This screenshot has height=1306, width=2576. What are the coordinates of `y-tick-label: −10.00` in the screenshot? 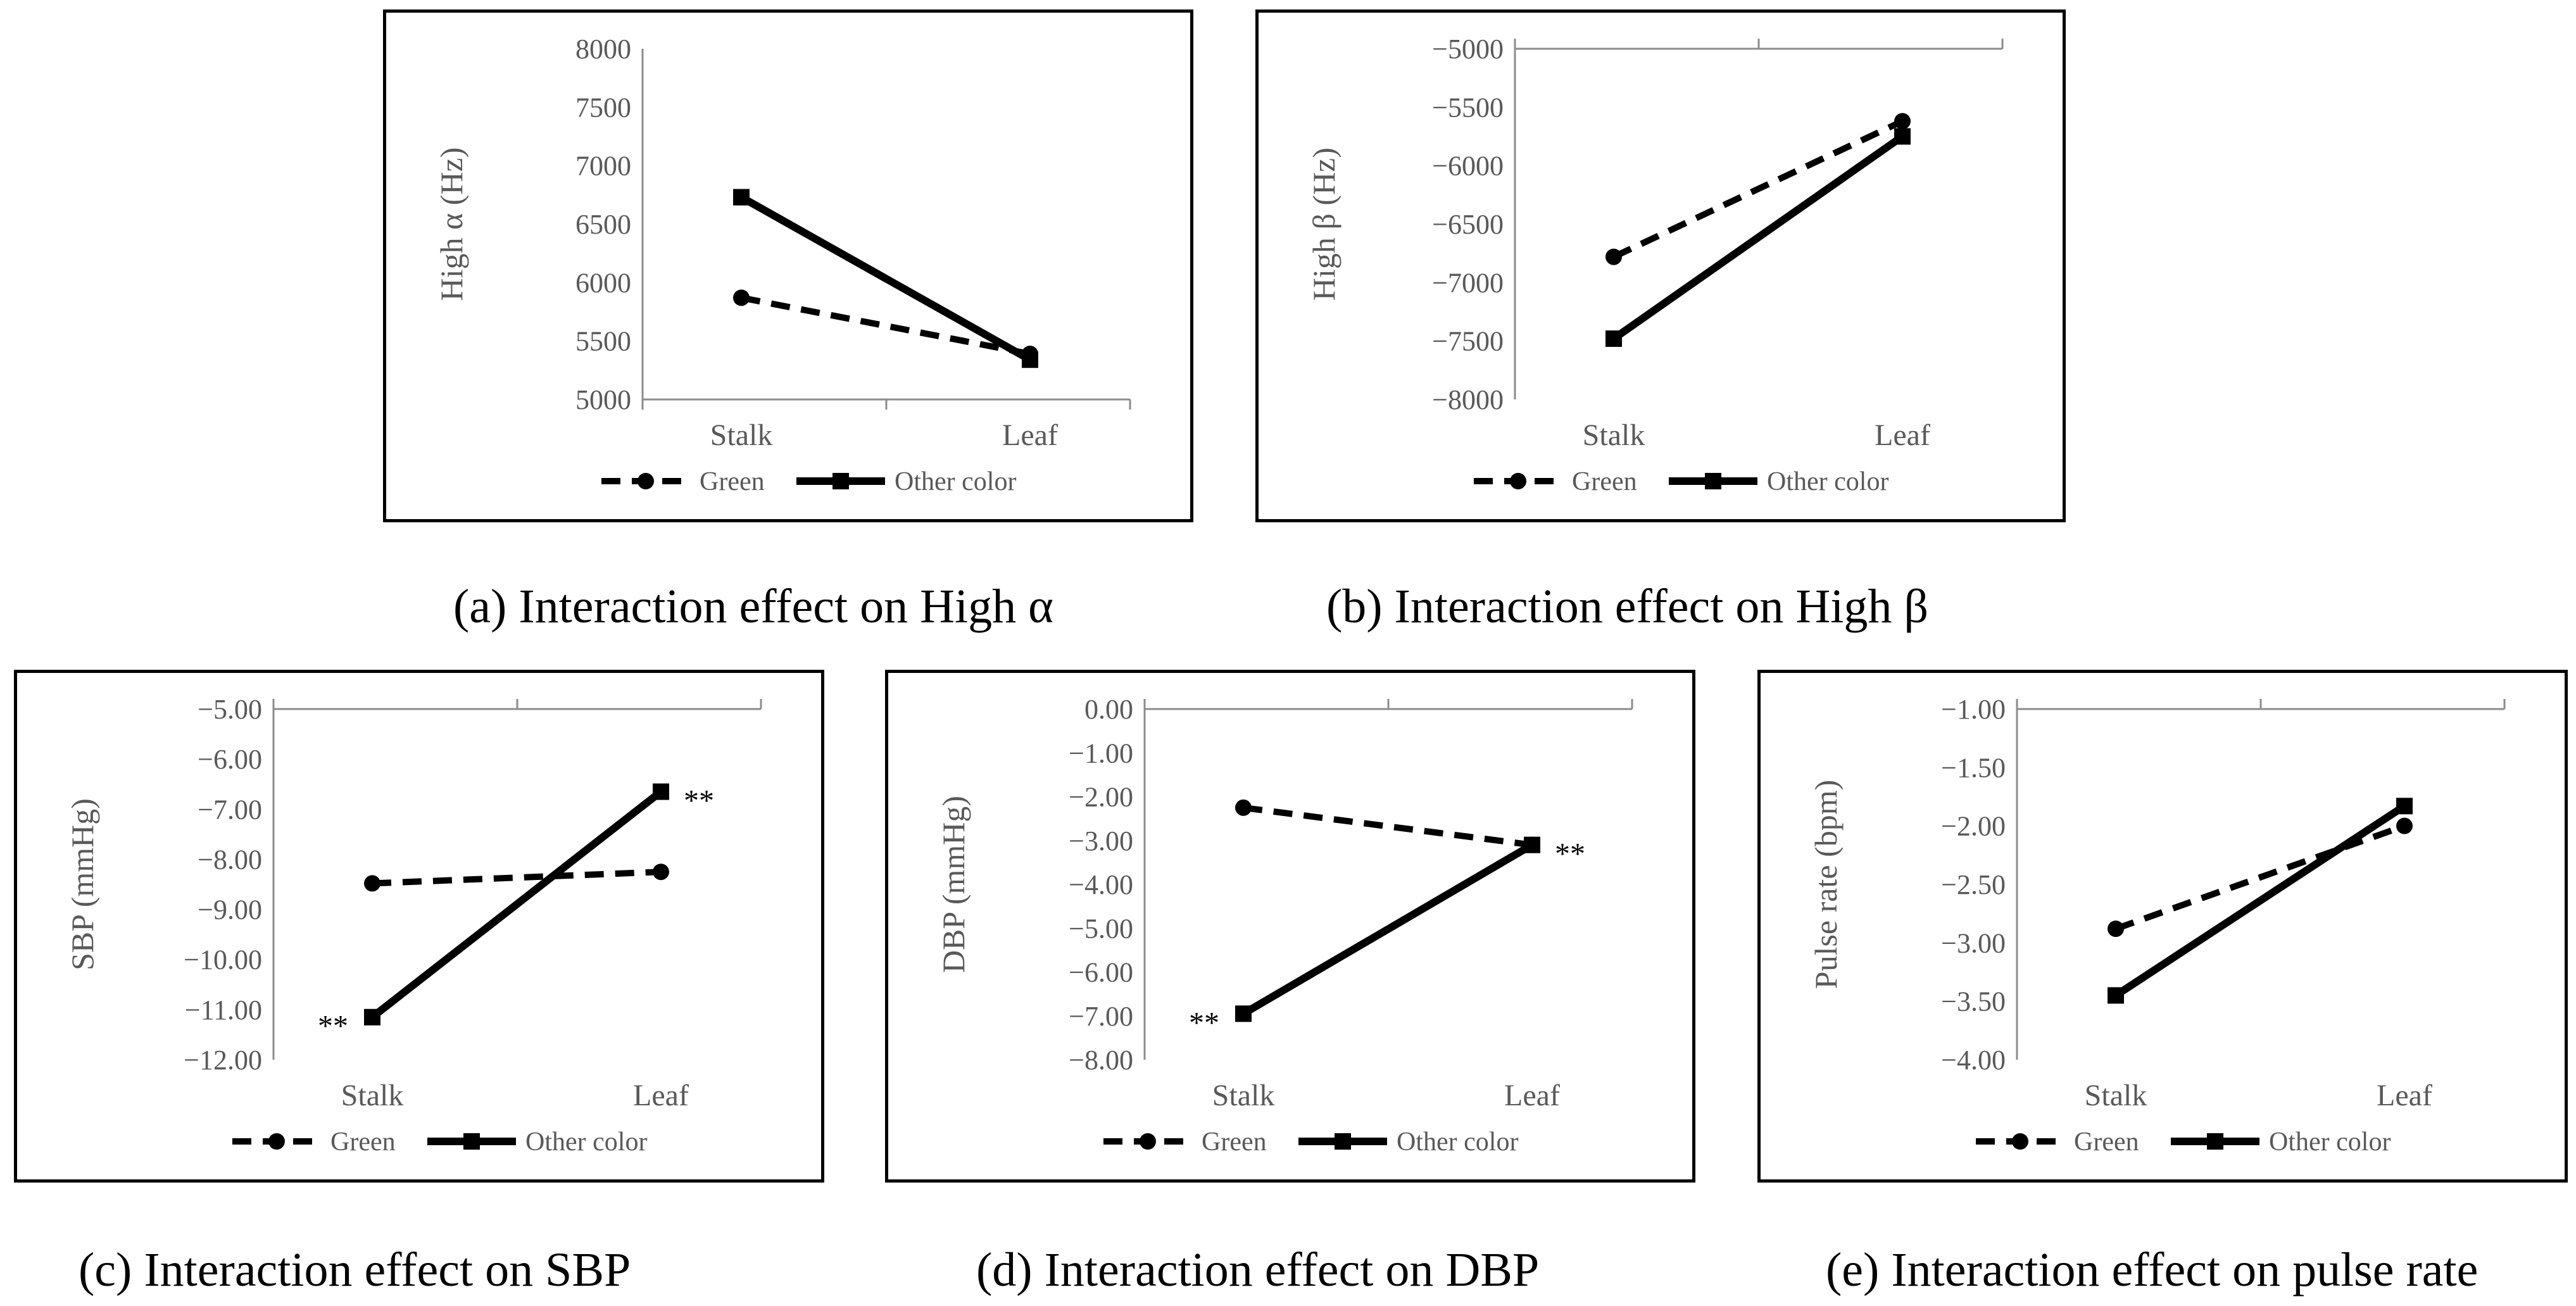 It's located at (223, 960).